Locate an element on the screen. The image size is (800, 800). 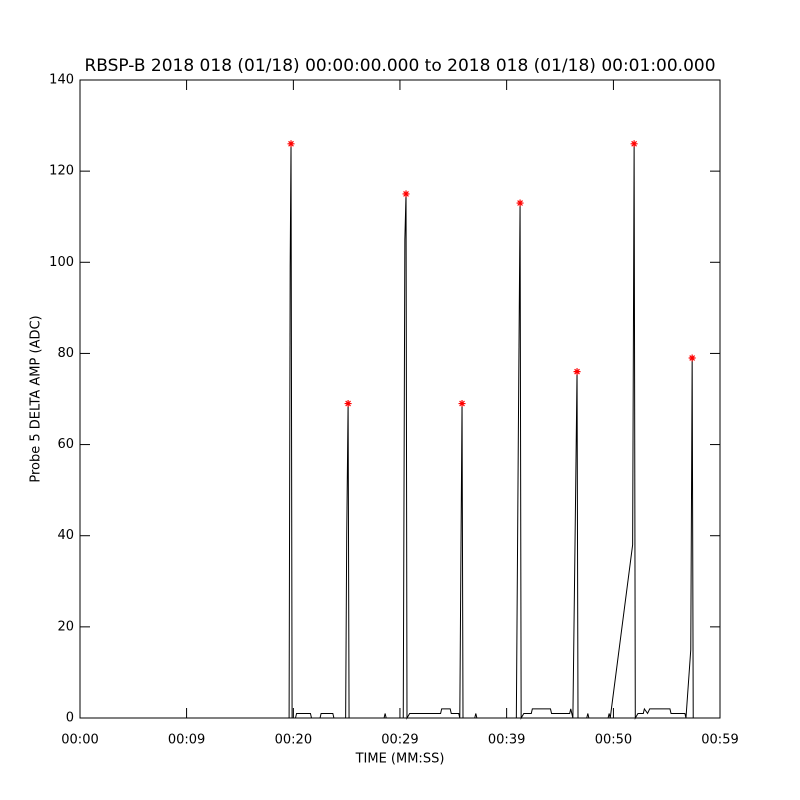
x-tick-label: 00:59 is located at coordinates (719, 740).